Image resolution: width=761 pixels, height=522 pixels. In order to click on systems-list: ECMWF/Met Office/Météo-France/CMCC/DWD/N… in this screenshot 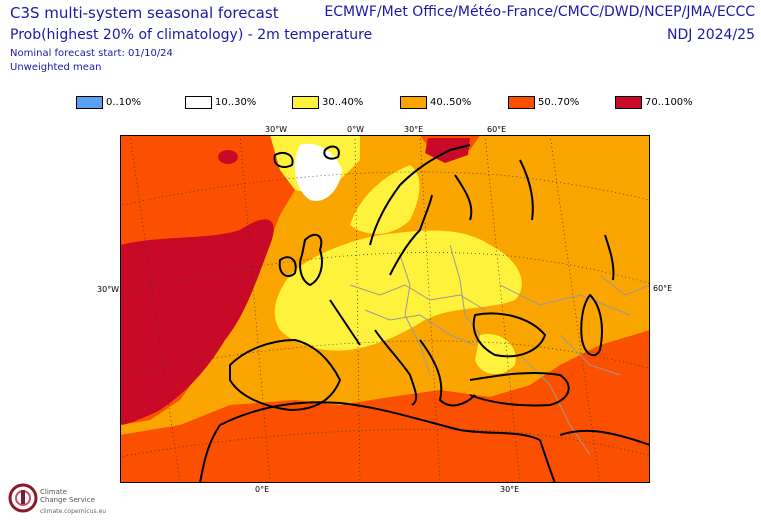, I will do `click(539, 12)`.